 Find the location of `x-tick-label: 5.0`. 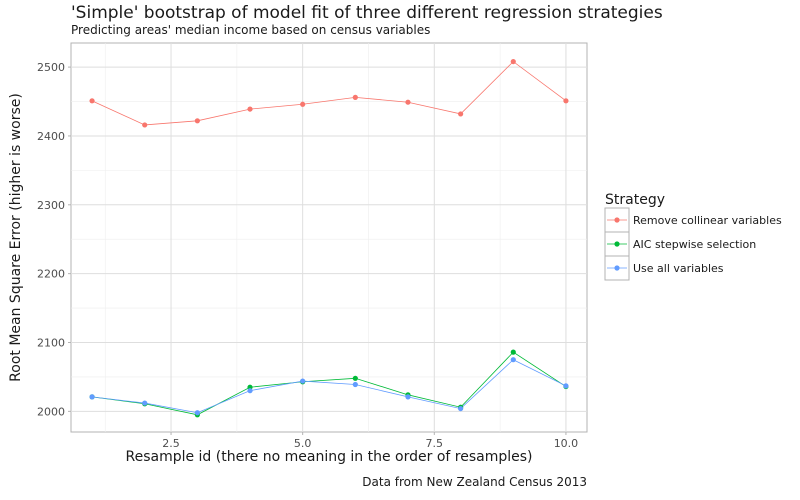

x-tick-label: 5.0 is located at coordinates (303, 443).